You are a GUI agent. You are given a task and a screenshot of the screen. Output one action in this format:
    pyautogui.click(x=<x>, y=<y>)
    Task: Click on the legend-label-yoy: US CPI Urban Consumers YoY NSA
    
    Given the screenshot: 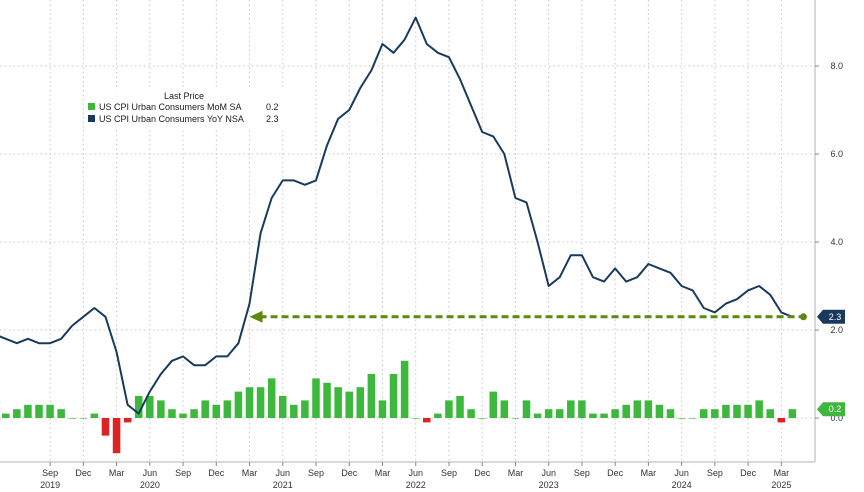 What is the action you would take?
    pyautogui.click(x=171, y=119)
    